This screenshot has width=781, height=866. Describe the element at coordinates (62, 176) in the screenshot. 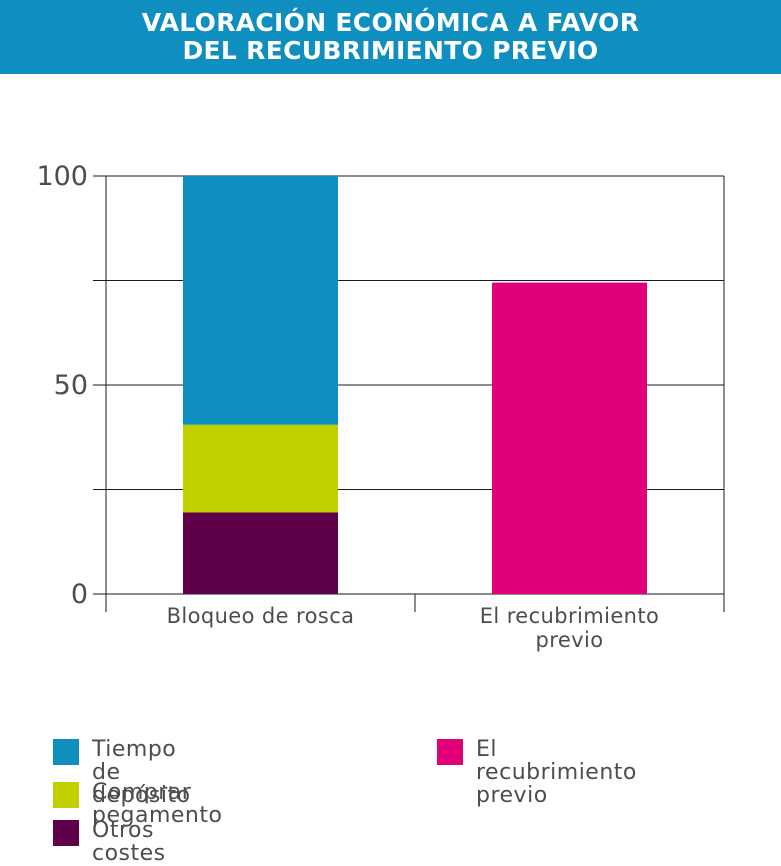

I see `y-tick-label: 100` at that location.